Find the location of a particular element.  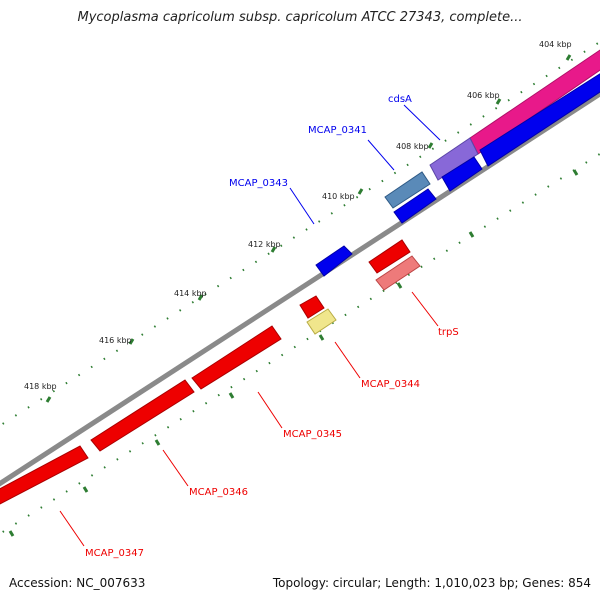

gene-trpS is located at coordinates (389, 256).